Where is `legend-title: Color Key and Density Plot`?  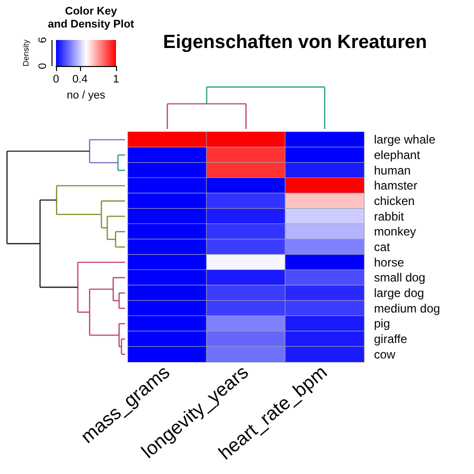 legend-title: Color Key and Density Plot is located at coordinates (91, 18).